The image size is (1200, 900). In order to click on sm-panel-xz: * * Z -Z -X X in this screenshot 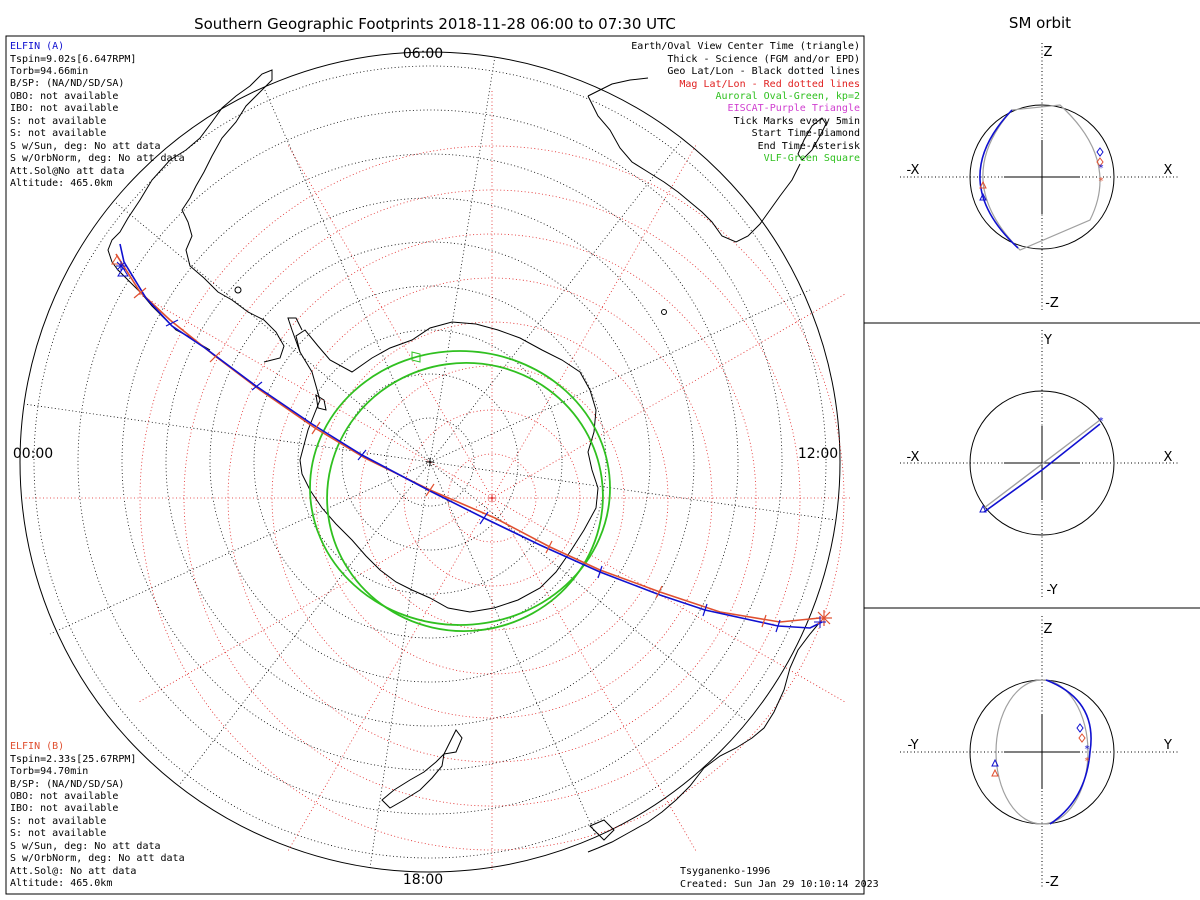, I will do `click(1040, 177)`.